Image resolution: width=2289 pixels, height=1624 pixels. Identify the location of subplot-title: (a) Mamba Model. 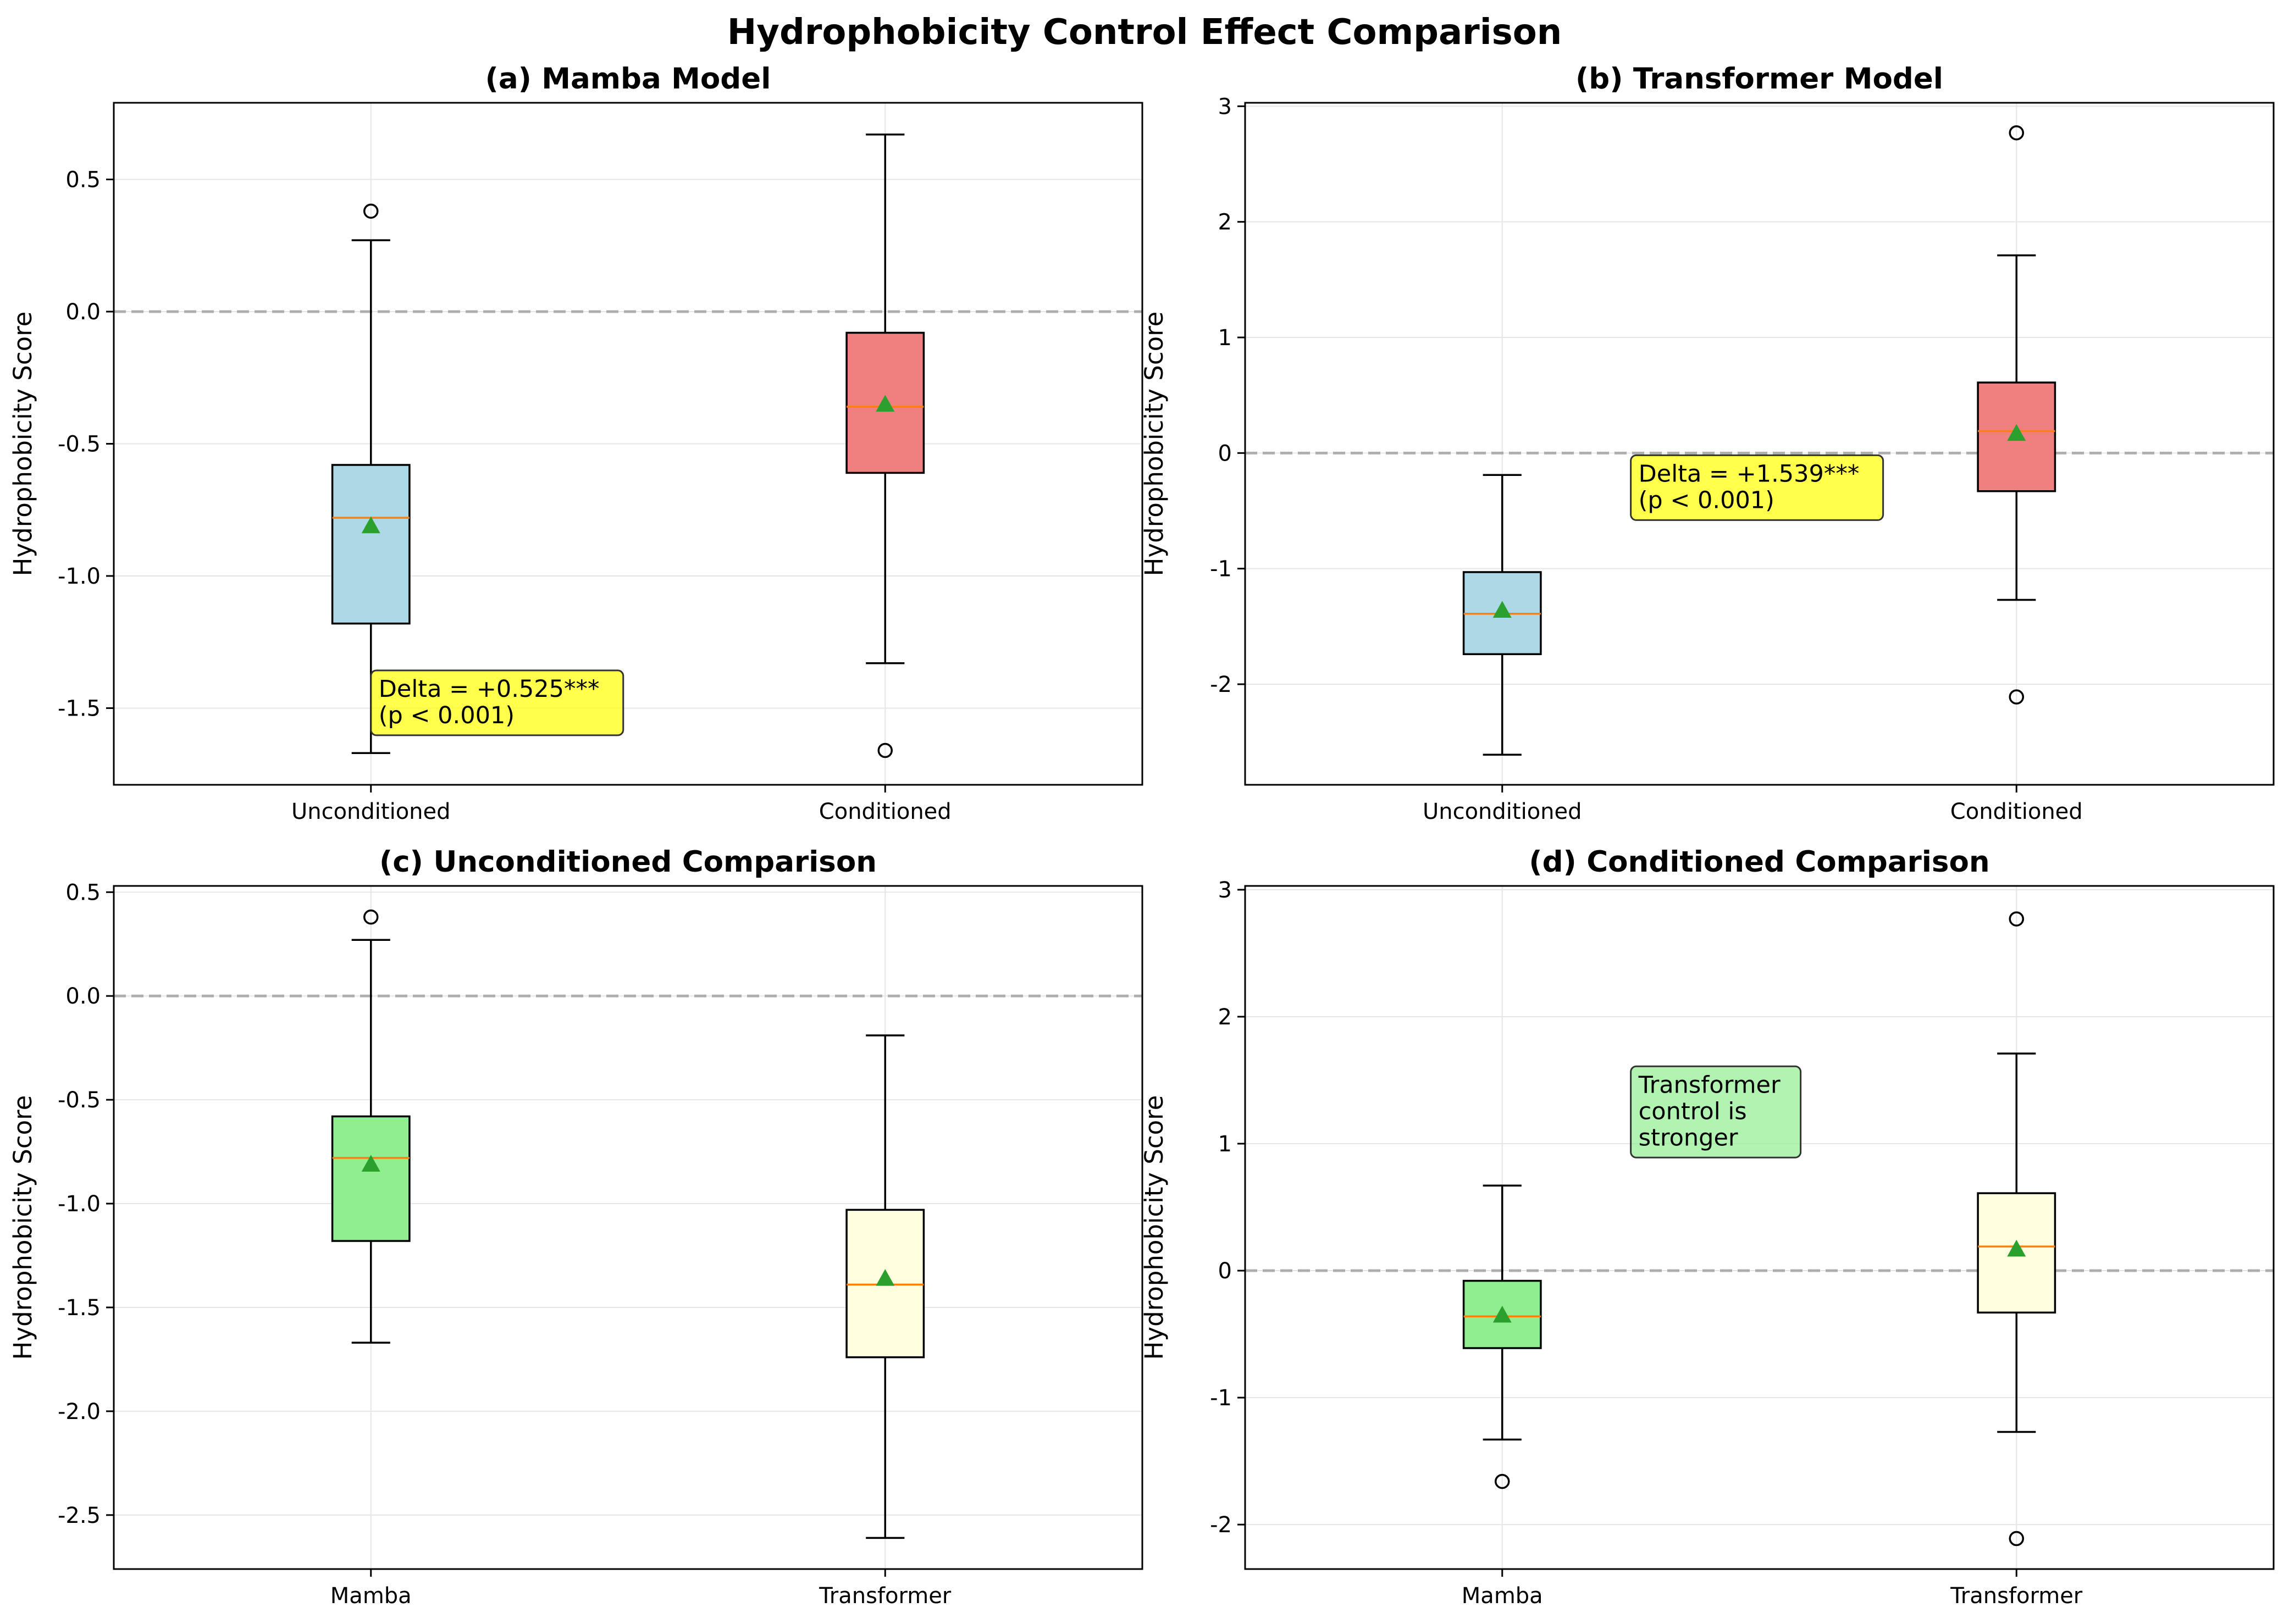
(628, 79).